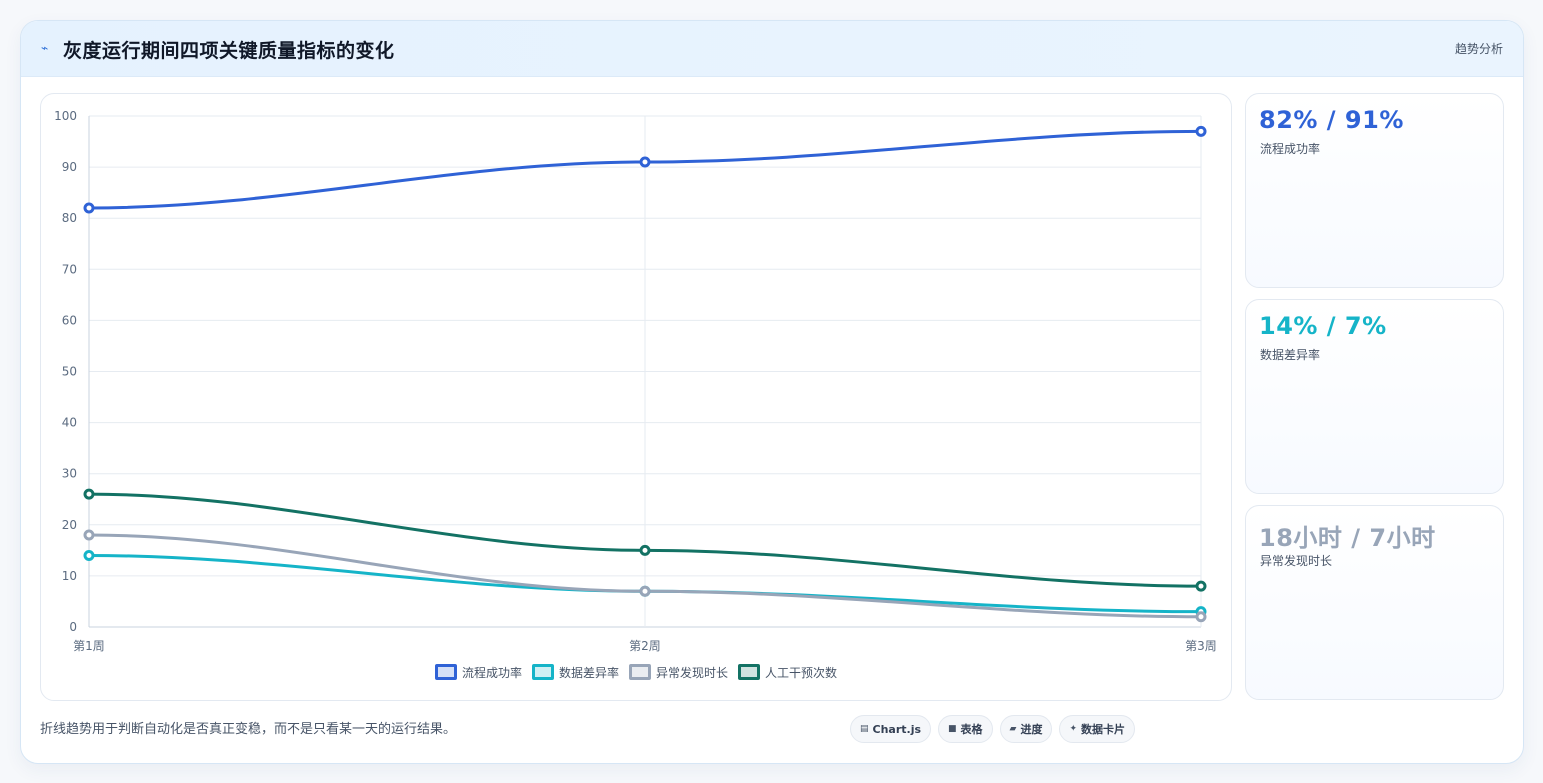 Image resolution: width=1543 pixels, height=783 pixels. I want to click on source-chips: ▤ Chart.js ■ 表格 ▰ 进度 ✦ 数据卡片, so click(993, 729).